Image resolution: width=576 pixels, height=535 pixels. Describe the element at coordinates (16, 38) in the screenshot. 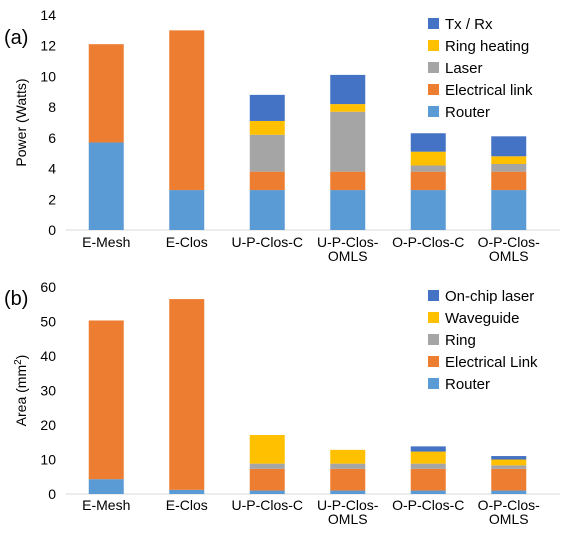

I see `panel-label: (a)` at that location.